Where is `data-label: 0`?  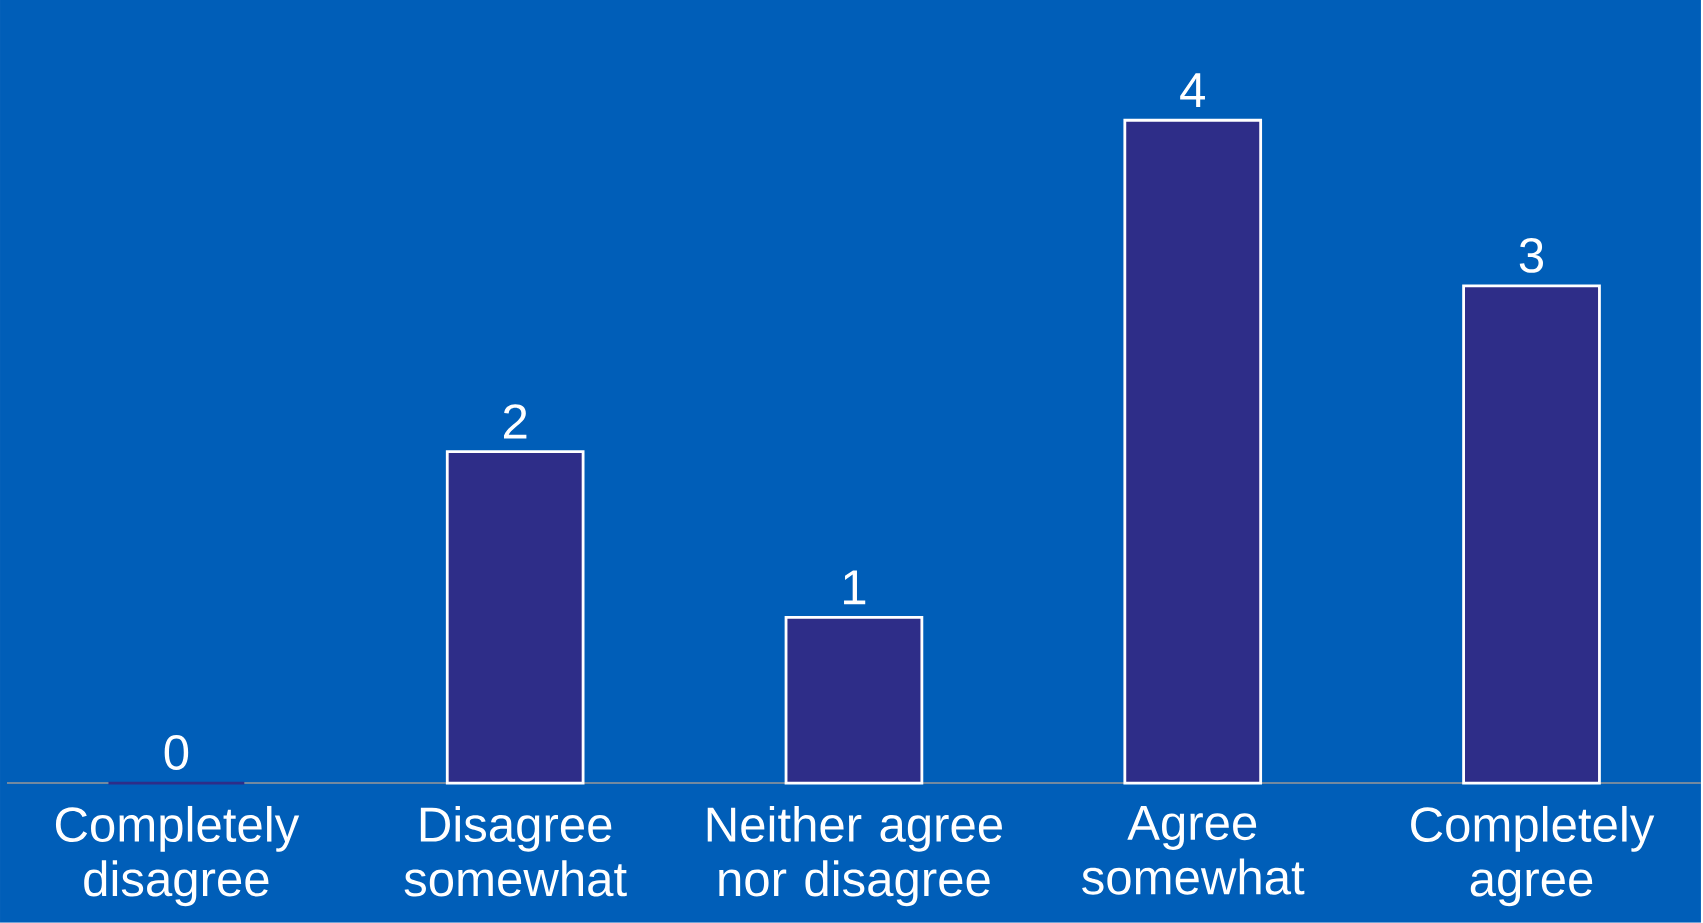 data-label: 0 is located at coordinates (176, 753).